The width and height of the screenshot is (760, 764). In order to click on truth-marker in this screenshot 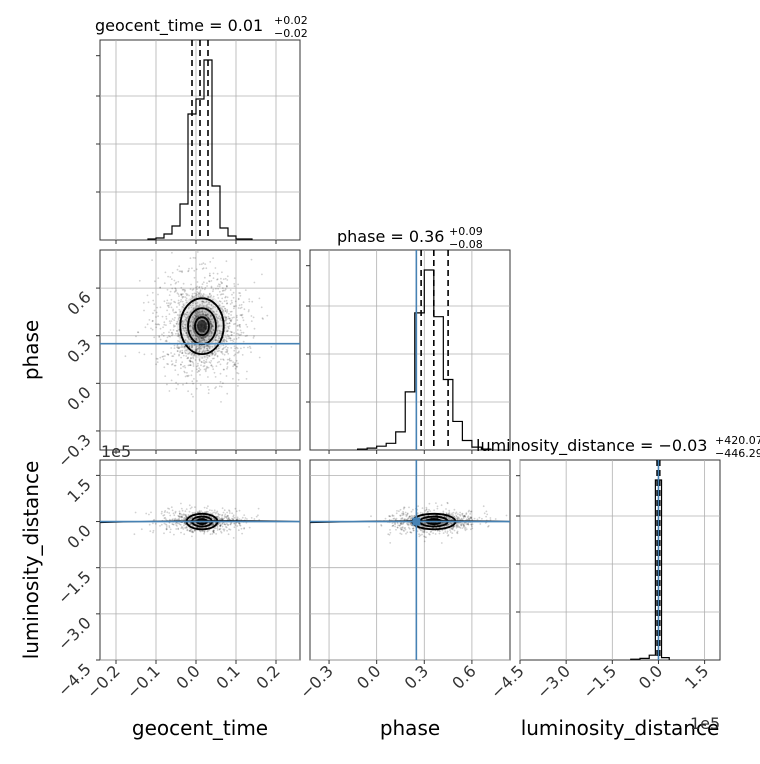, I will do `click(416, 521)`.